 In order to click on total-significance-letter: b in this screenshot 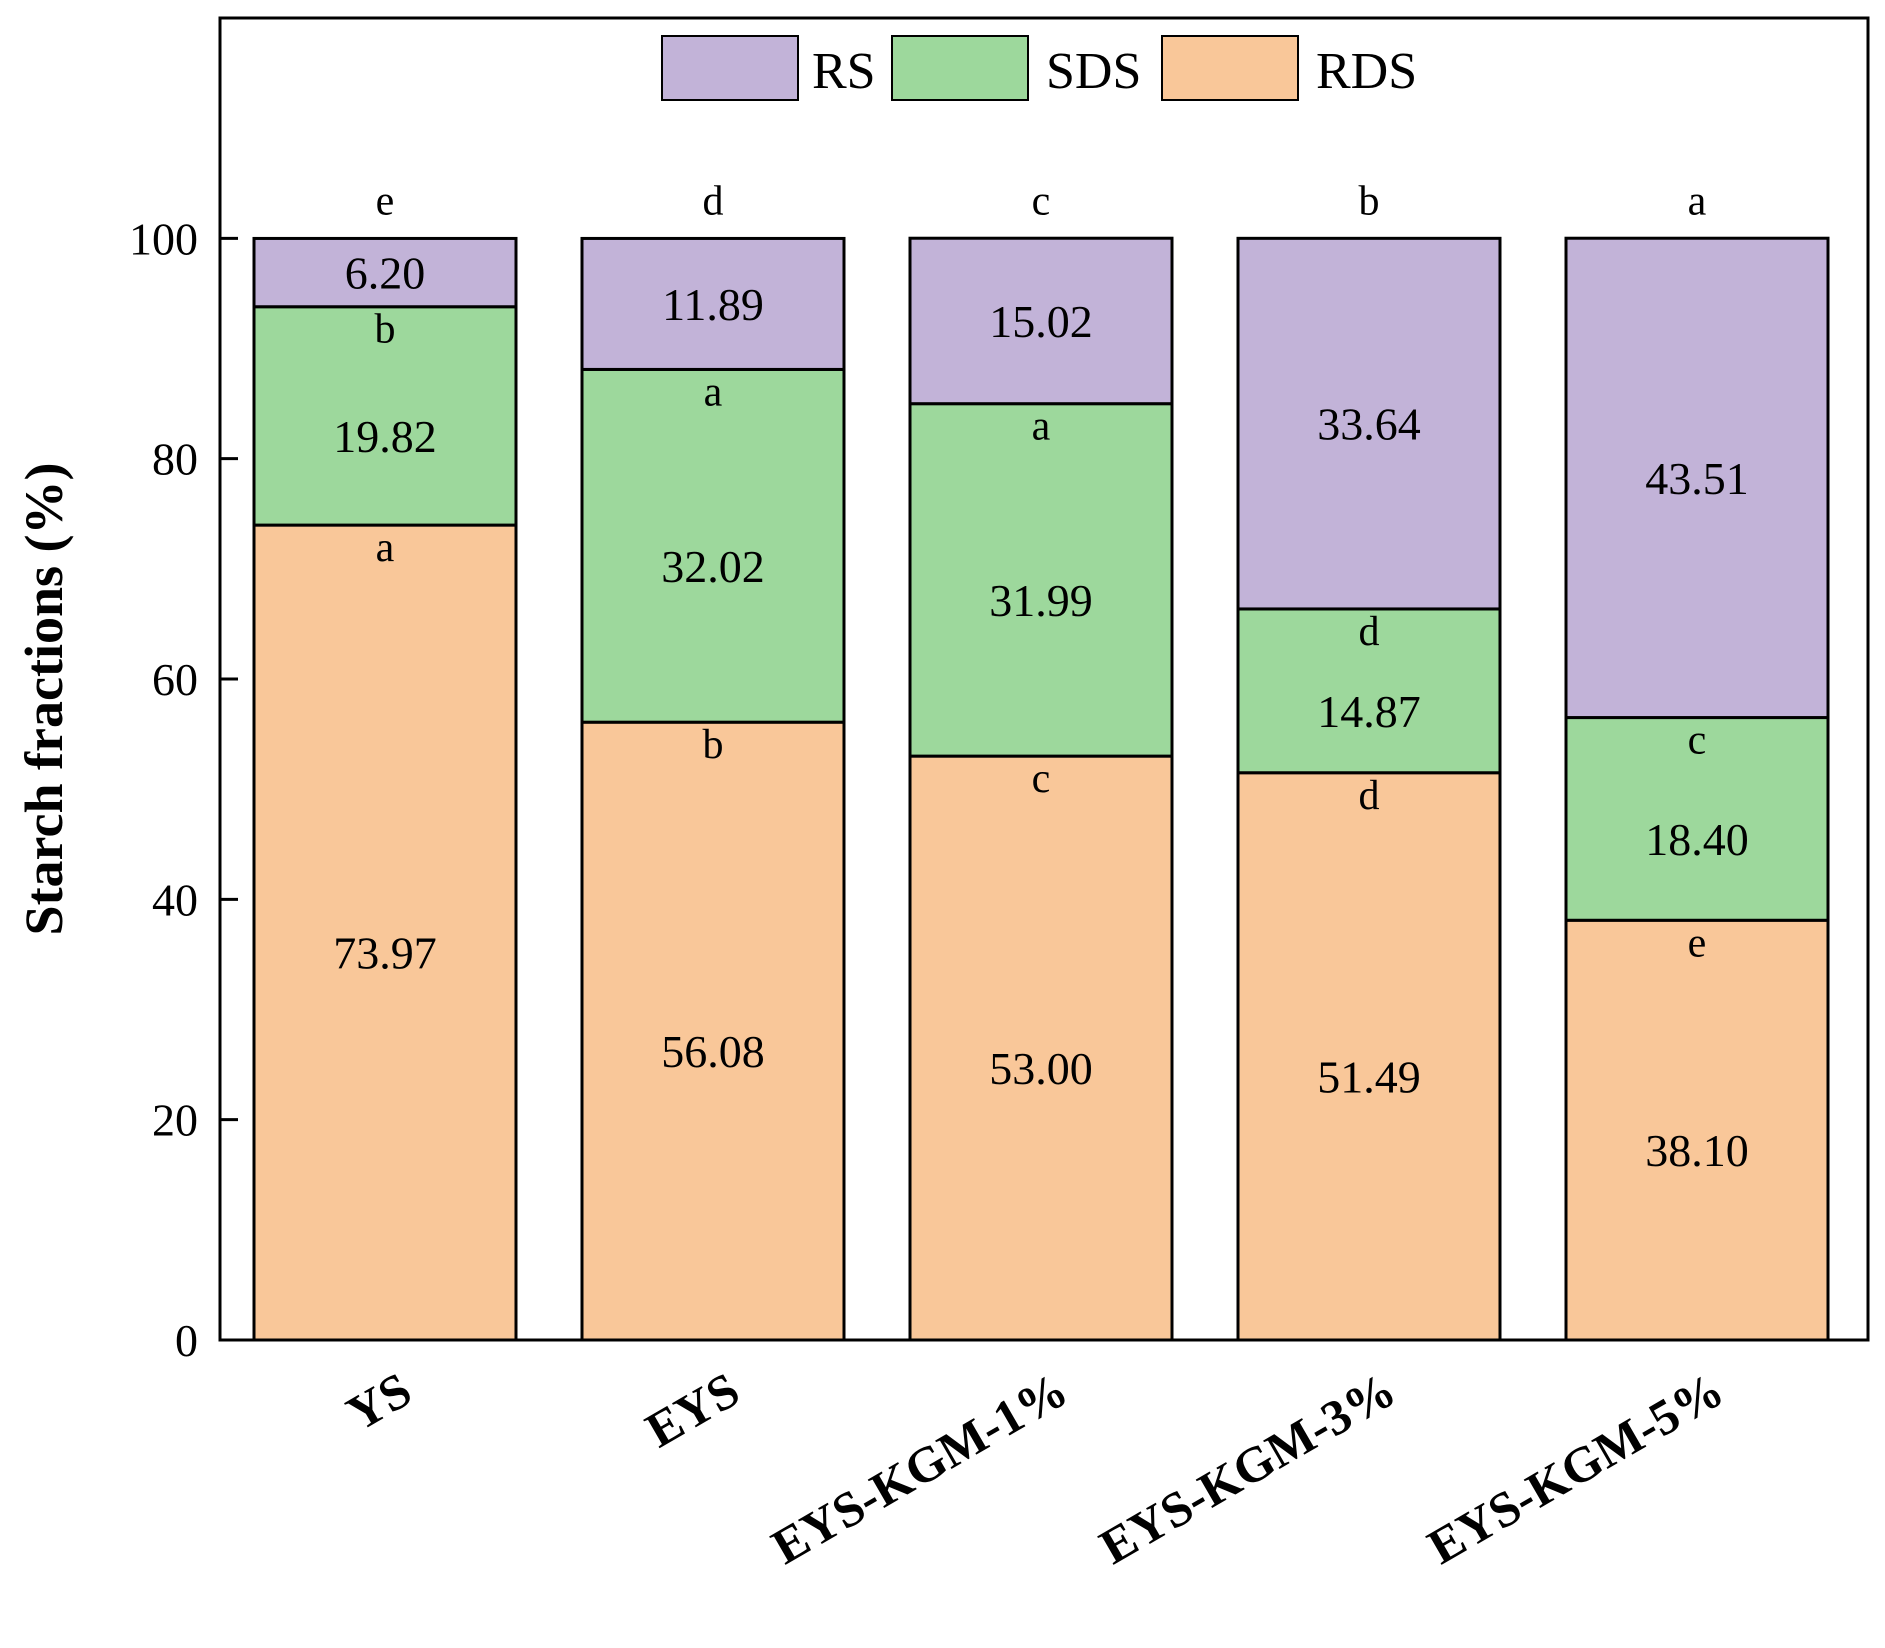, I will do `click(1369, 201)`.